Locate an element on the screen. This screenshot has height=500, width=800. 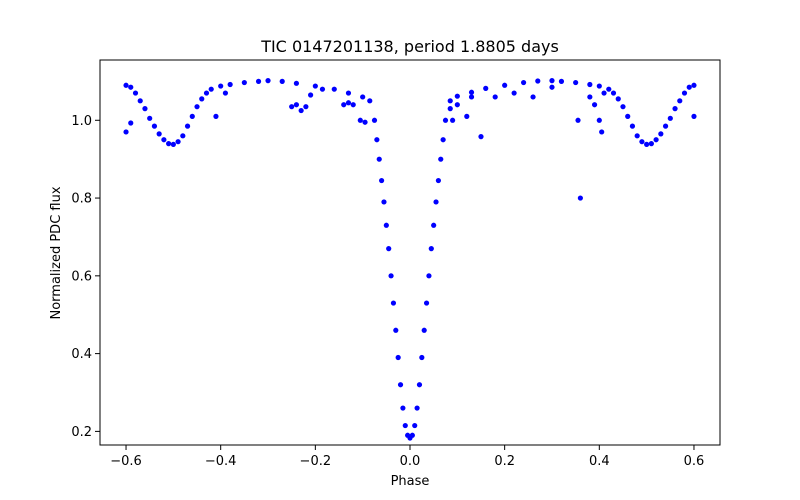
y-tick-label: 0.2 is located at coordinates (81, 432).